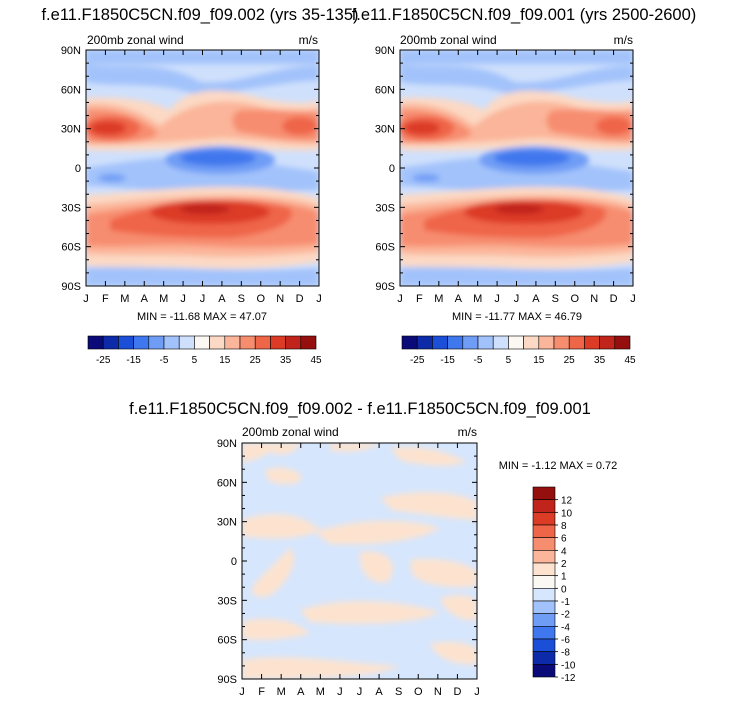 This screenshot has height=707, width=733. What do you see at coordinates (256, 360) in the screenshot?
I see `colorbar-label: 25` at bounding box center [256, 360].